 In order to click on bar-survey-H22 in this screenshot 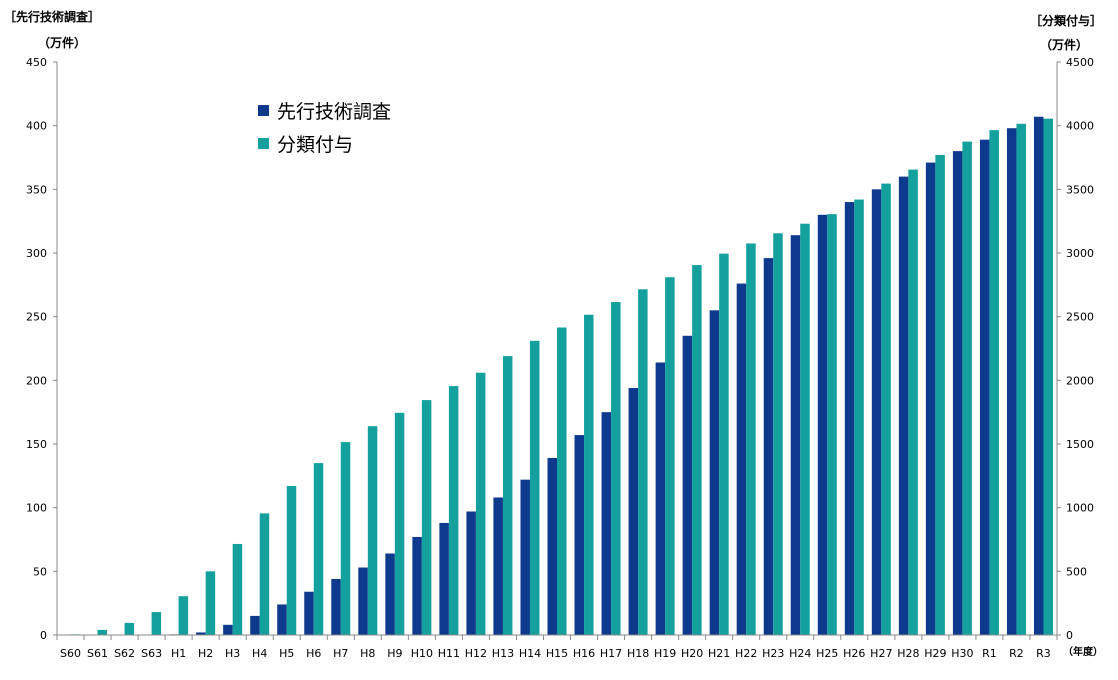, I will do `click(741, 459)`.